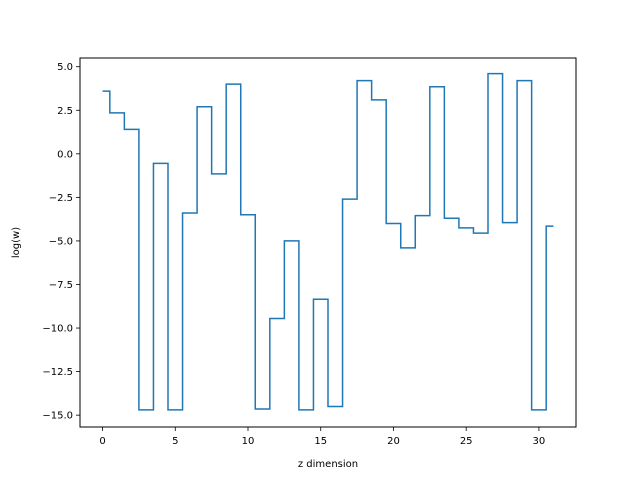 Image resolution: width=640 pixels, height=480 pixels. I want to click on x-tick-label: 15, so click(320, 441).